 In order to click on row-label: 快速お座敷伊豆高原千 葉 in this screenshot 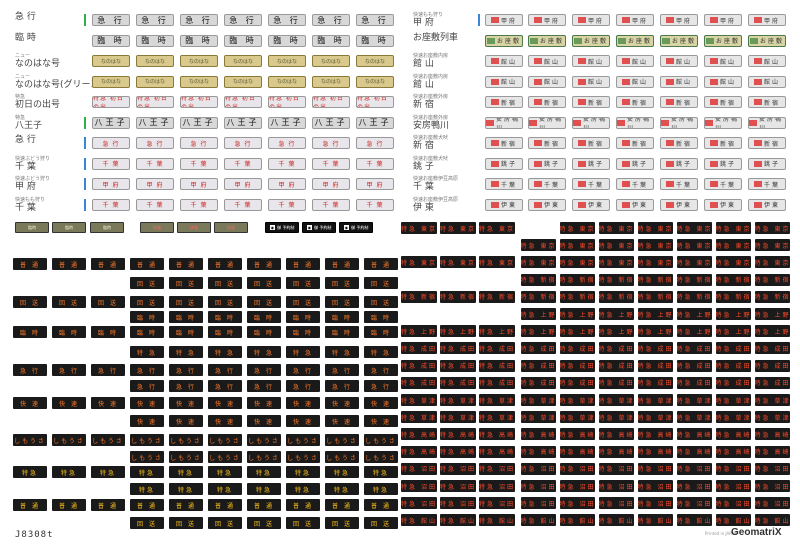, I will do `click(435, 184)`.